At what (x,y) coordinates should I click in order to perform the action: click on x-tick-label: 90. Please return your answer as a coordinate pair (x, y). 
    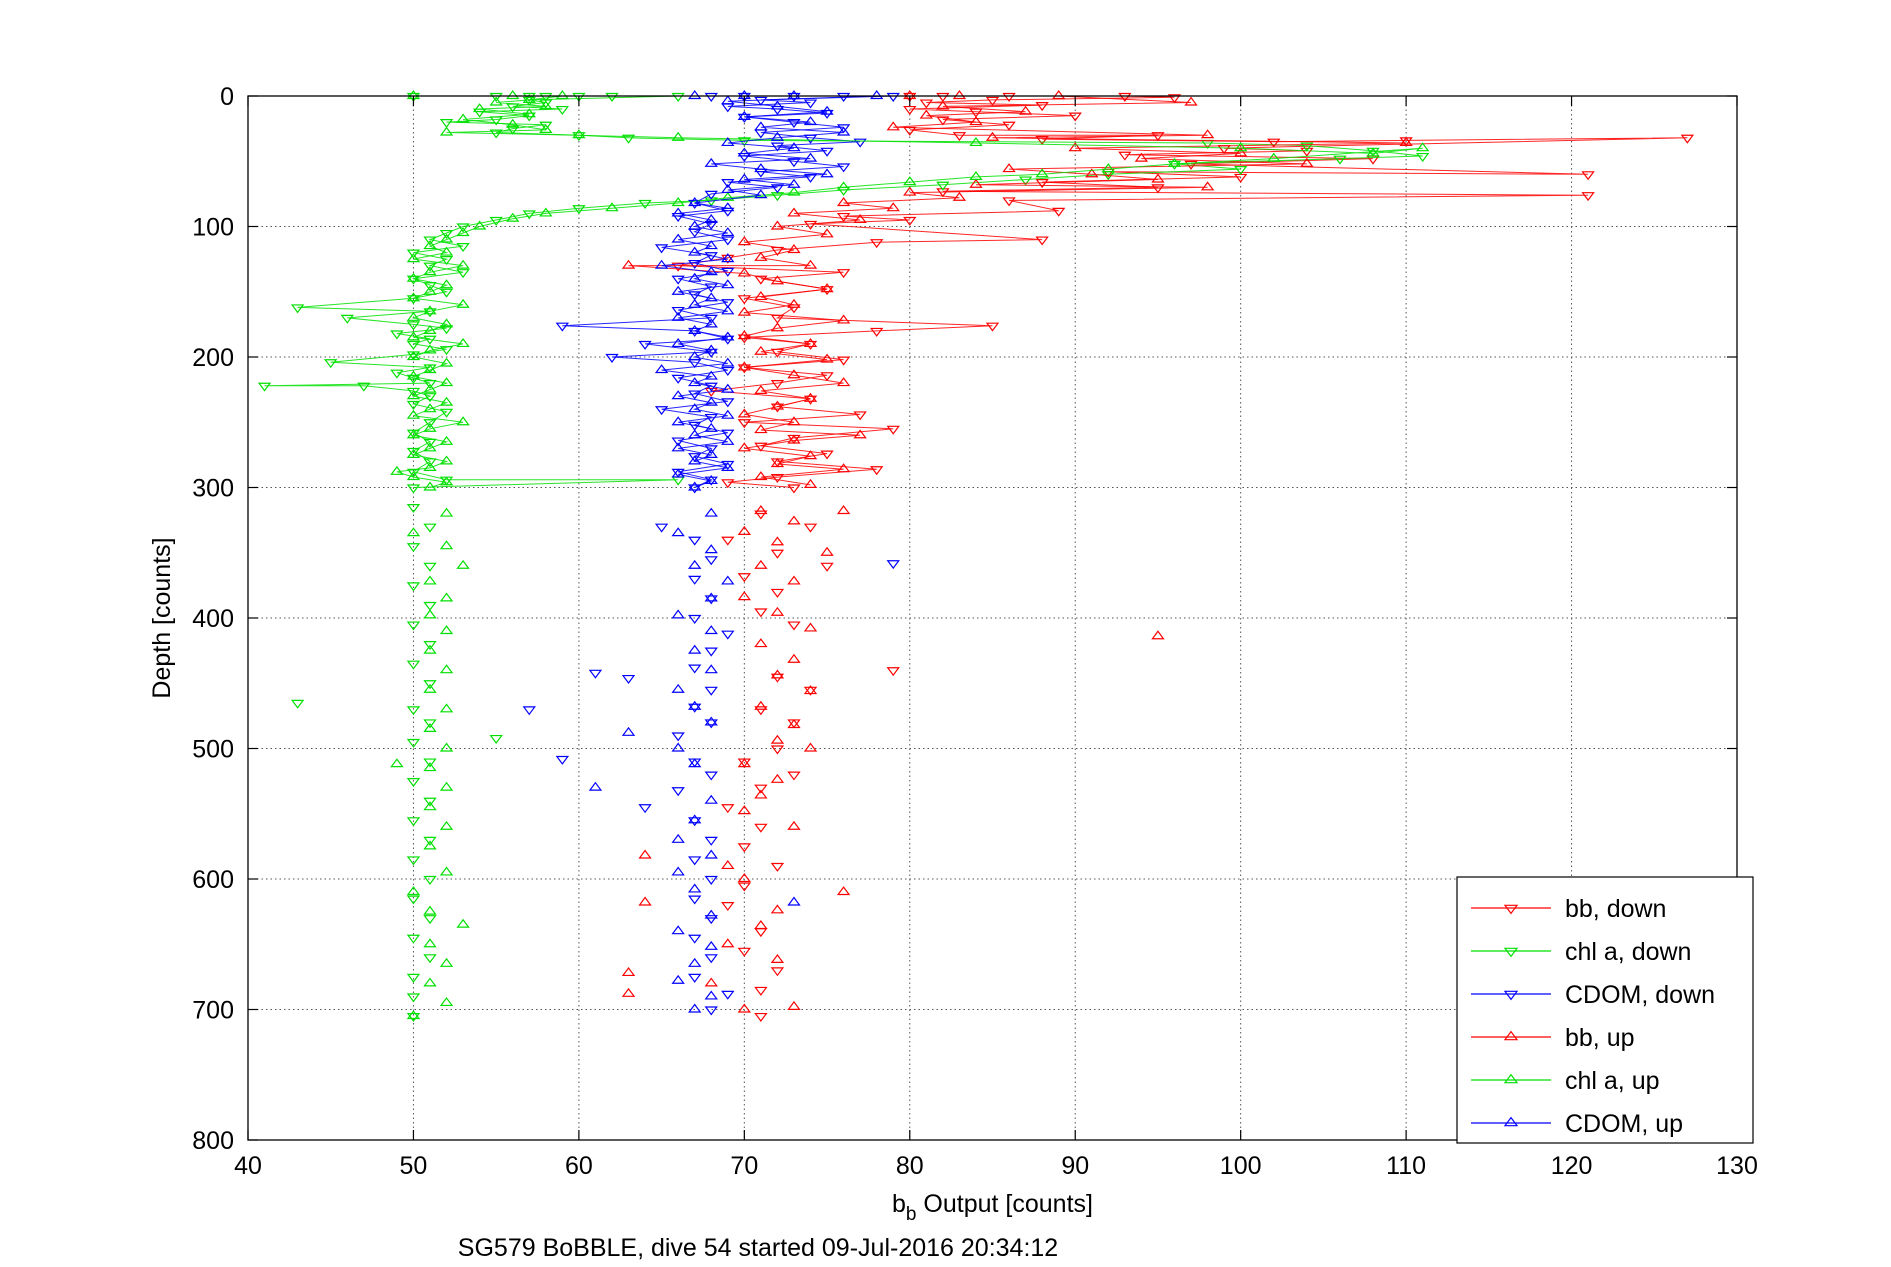
    Looking at the image, I should click on (1075, 1166).